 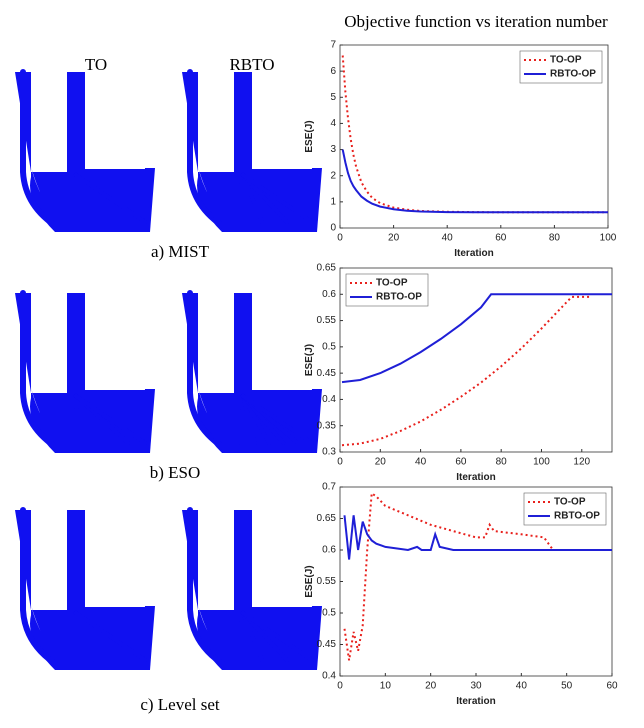 I want to click on x-tick-label: 100, so click(x=541, y=462).